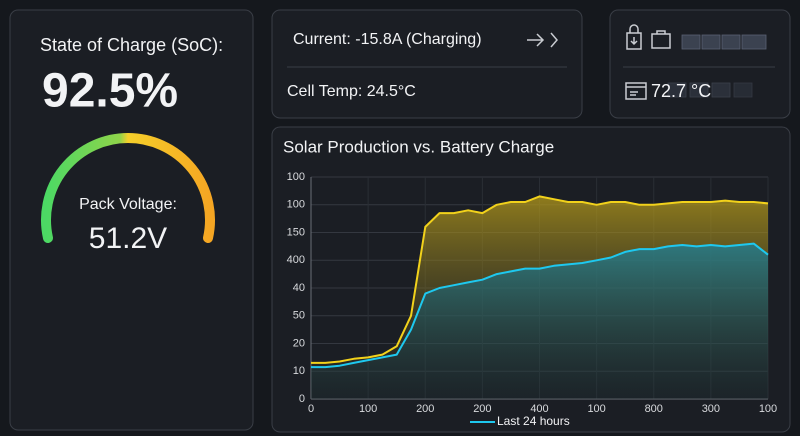  I want to click on voltage-label: Pack Voltage:, so click(128, 204).